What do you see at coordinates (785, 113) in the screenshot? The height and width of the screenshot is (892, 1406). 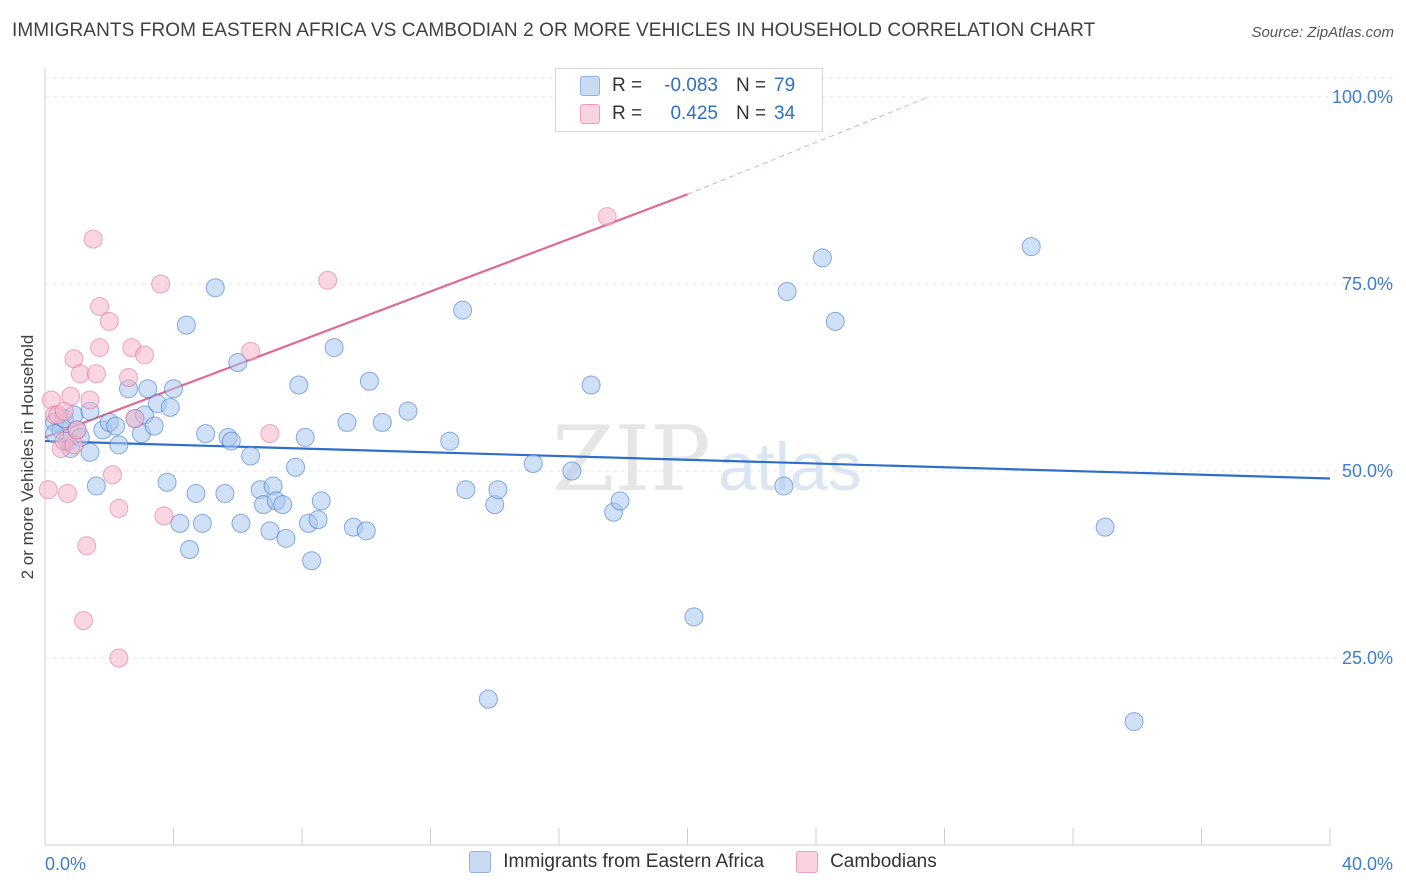 I see `stats-n-value: 34` at bounding box center [785, 113].